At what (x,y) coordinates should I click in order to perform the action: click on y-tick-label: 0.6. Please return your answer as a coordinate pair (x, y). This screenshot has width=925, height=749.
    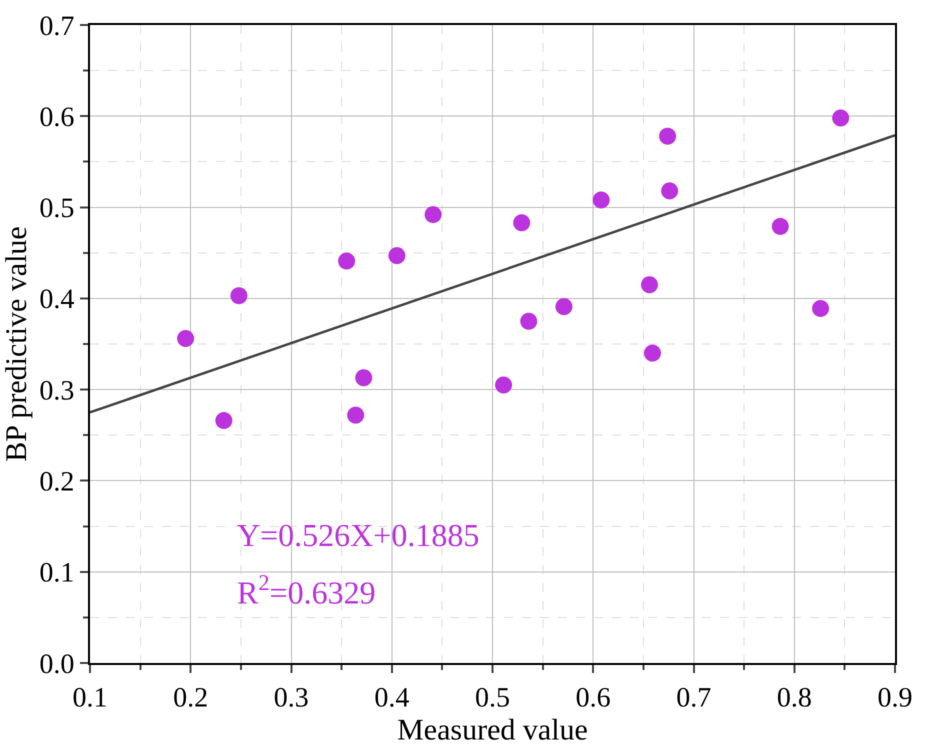
    Looking at the image, I should click on (56, 117).